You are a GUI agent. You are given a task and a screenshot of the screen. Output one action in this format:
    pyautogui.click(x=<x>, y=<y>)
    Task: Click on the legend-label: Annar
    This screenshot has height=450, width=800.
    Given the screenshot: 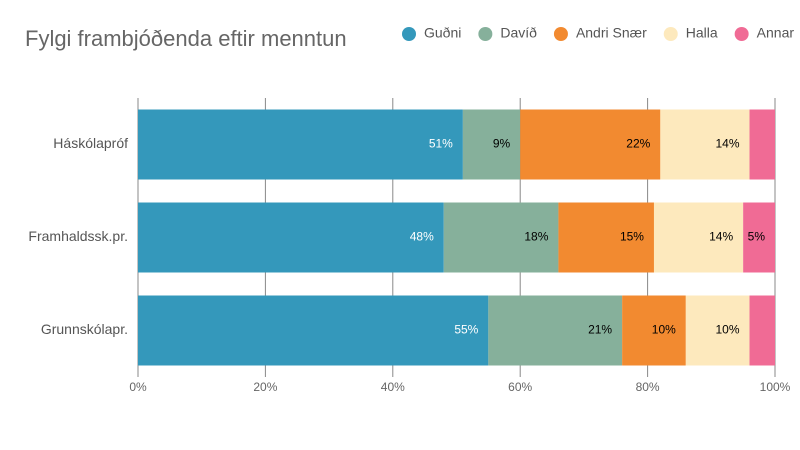 What is the action you would take?
    pyautogui.click(x=776, y=33)
    